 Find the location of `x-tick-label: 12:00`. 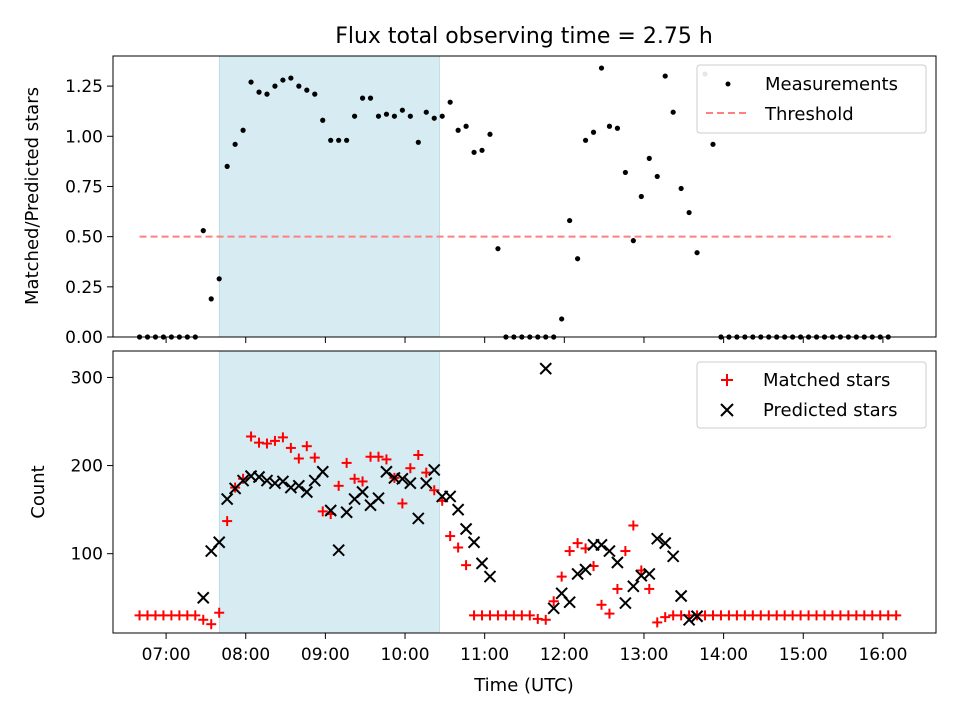

x-tick-label: 12:00 is located at coordinates (564, 655).